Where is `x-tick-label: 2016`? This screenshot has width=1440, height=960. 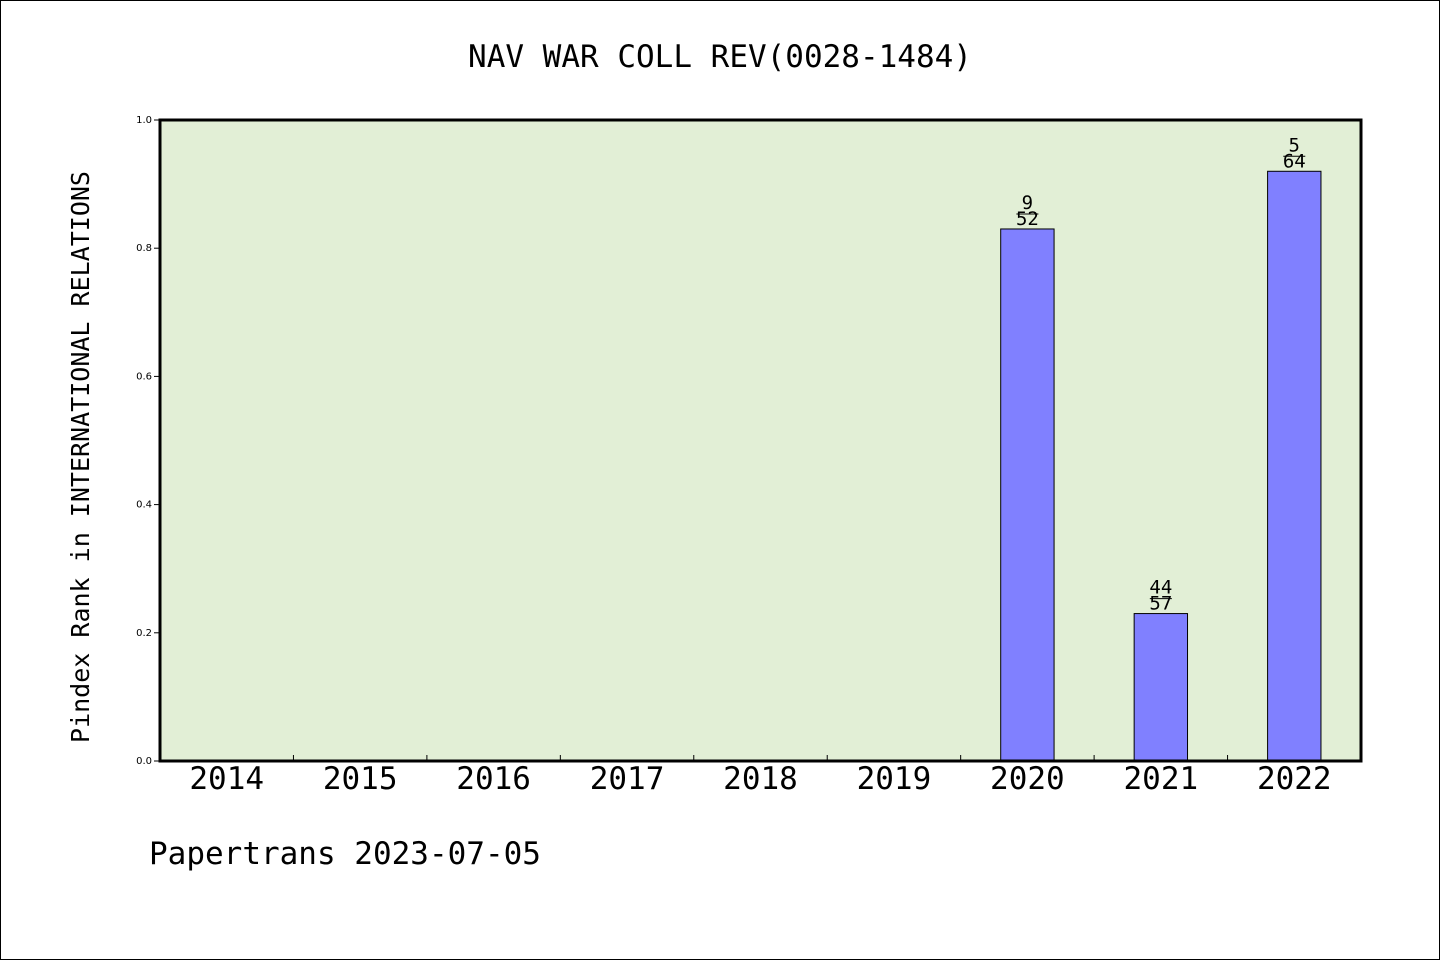
x-tick-label: 2016 is located at coordinates (493, 779).